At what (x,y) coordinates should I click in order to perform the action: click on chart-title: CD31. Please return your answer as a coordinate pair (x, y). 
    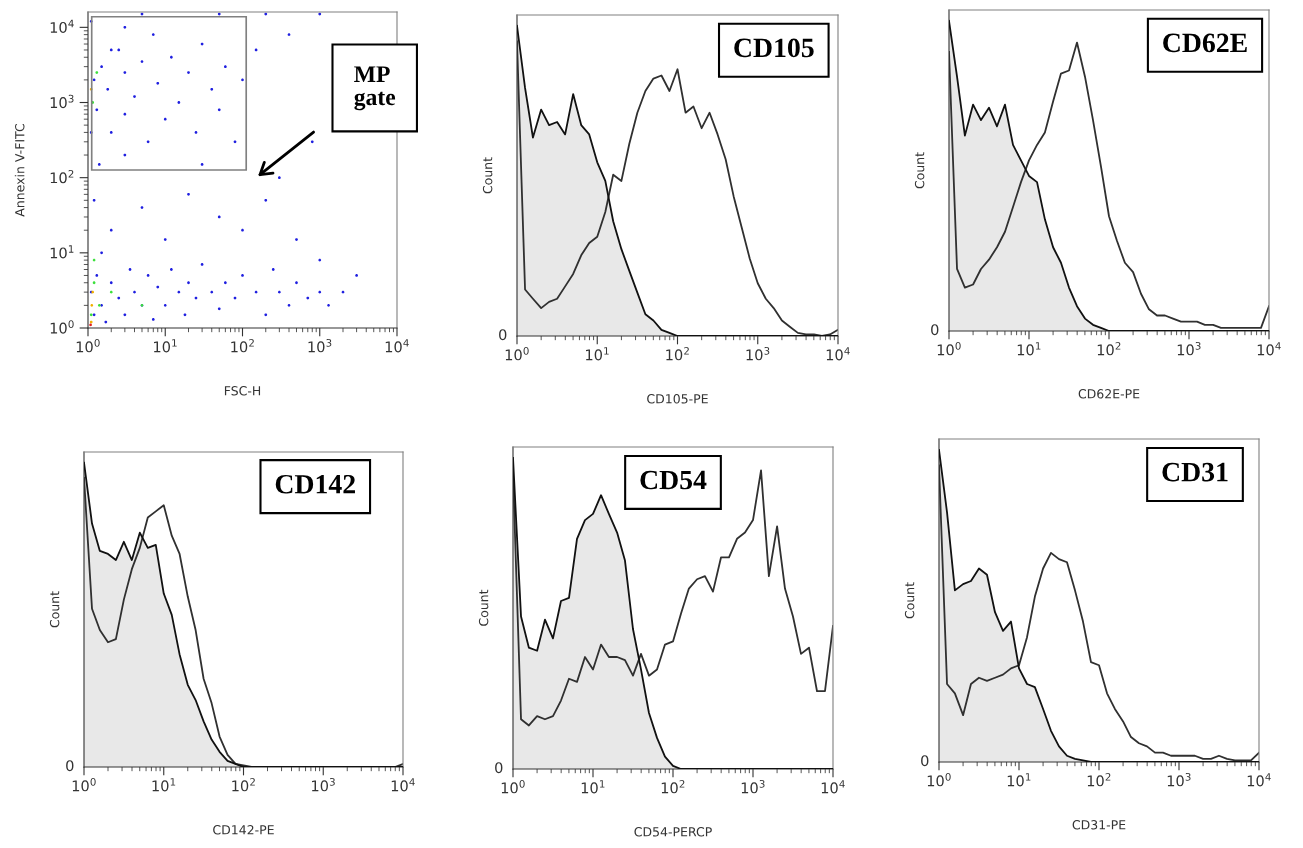
    Looking at the image, I should click on (1195, 472).